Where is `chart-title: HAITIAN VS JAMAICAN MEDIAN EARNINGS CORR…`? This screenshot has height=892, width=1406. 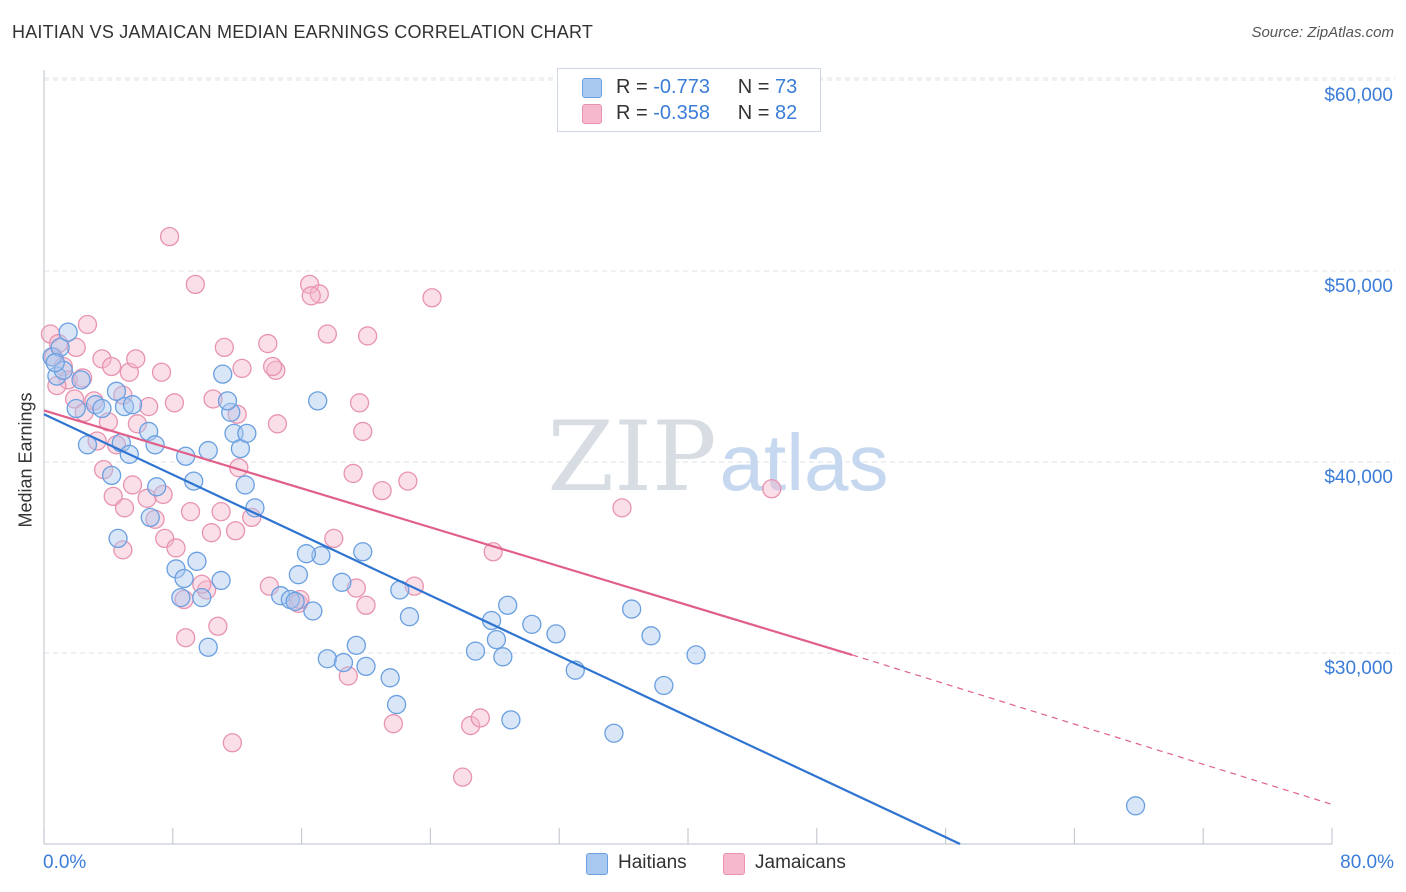
chart-title: HAITIAN VS JAMAICAN MEDIAN EARNINGS CORR… is located at coordinates (303, 32).